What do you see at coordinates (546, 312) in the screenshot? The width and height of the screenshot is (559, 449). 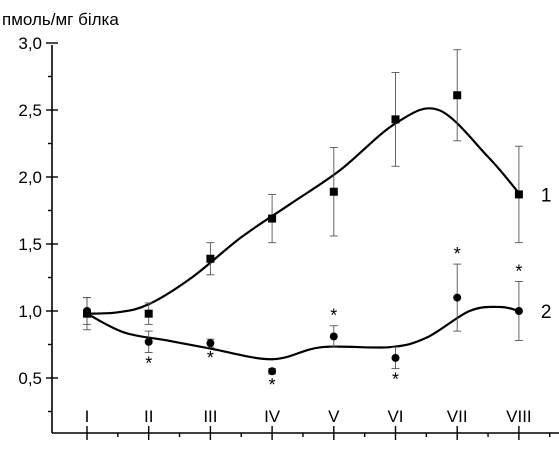 I see `series-label-2: 2` at bounding box center [546, 312].